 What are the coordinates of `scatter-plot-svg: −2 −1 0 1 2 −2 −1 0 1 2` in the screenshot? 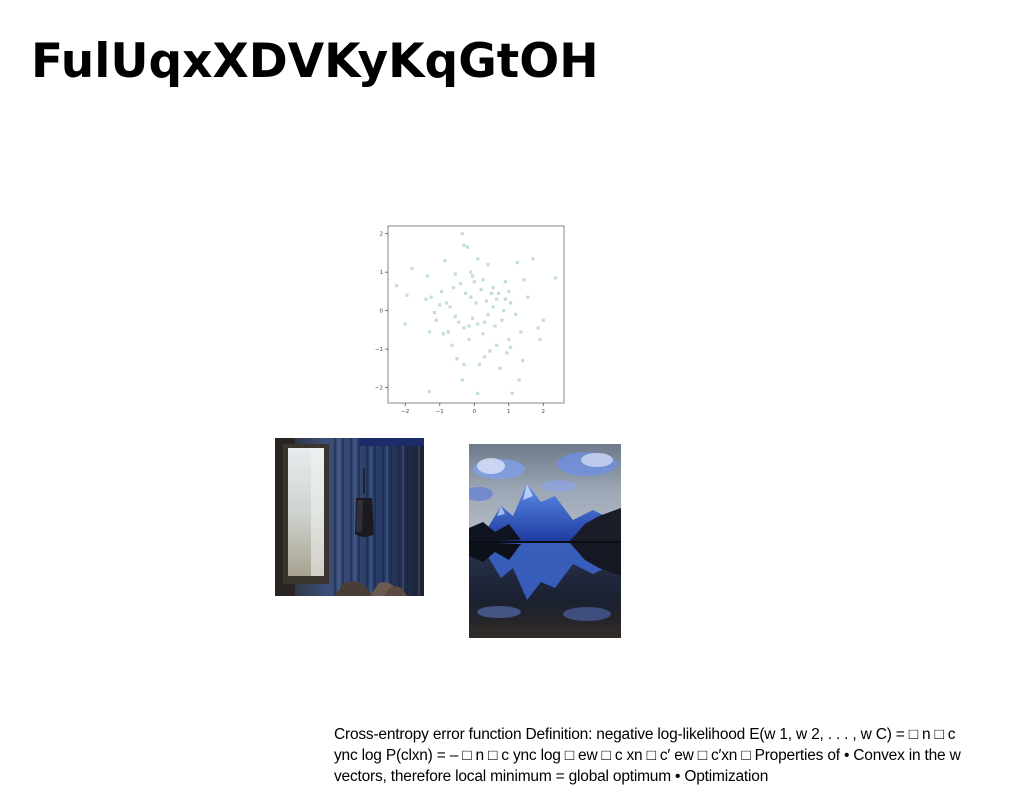 It's located at (470, 320).